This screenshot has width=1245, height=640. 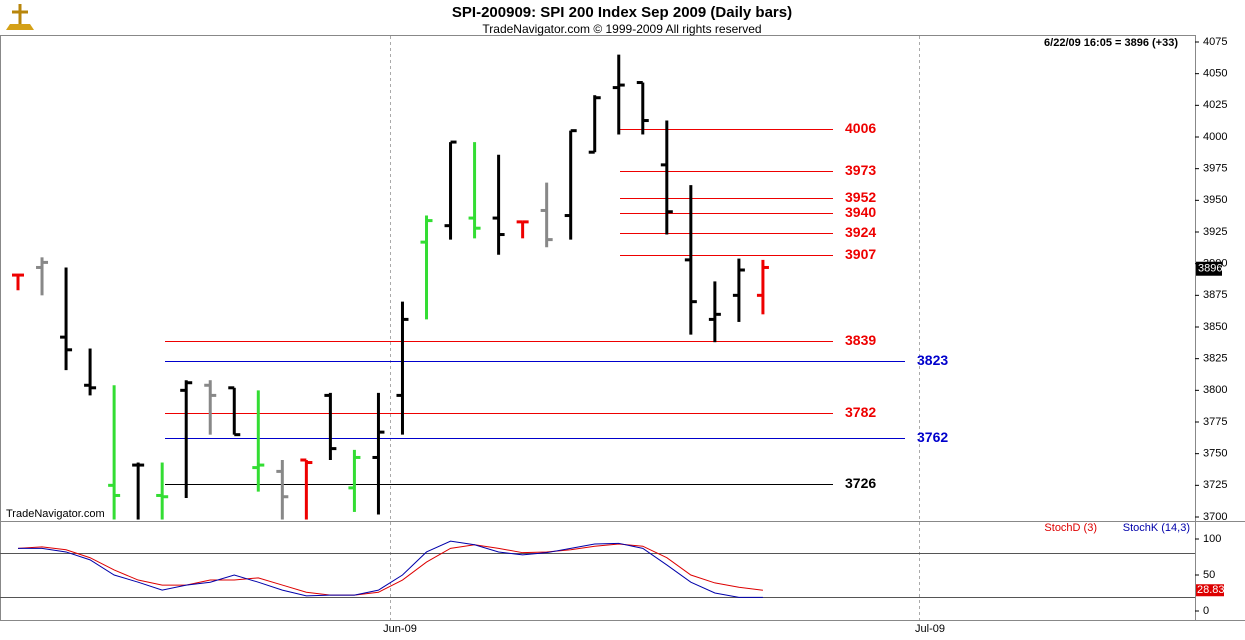 What do you see at coordinates (1206, 611) in the screenshot?
I see `y-tick-label: 0` at bounding box center [1206, 611].